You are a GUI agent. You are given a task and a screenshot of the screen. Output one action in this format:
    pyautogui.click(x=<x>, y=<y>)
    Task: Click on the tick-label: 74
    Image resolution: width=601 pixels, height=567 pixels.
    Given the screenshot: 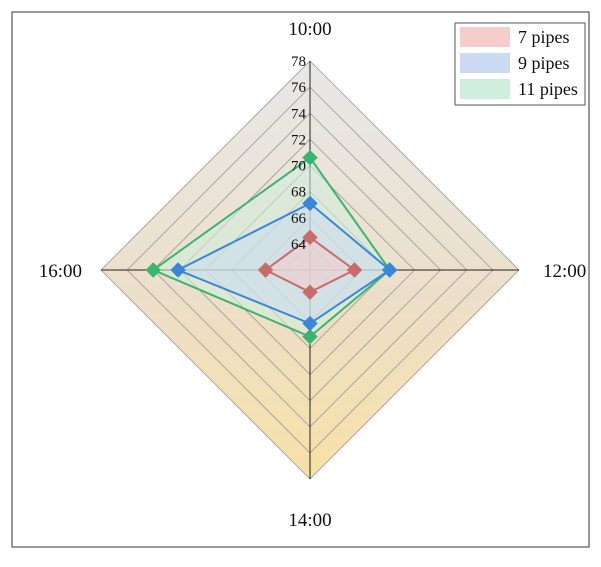 What is the action you would take?
    pyautogui.click(x=299, y=114)
    